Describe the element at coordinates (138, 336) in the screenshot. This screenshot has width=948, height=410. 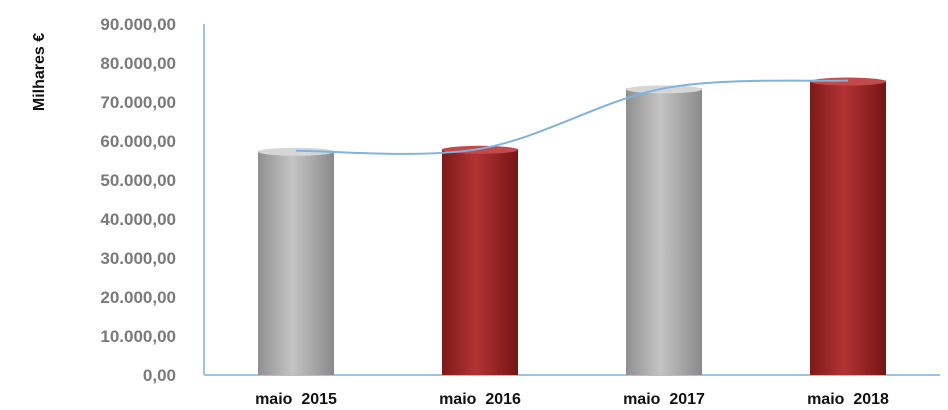
I see `y-tick-label: 10.000,00` at that location.